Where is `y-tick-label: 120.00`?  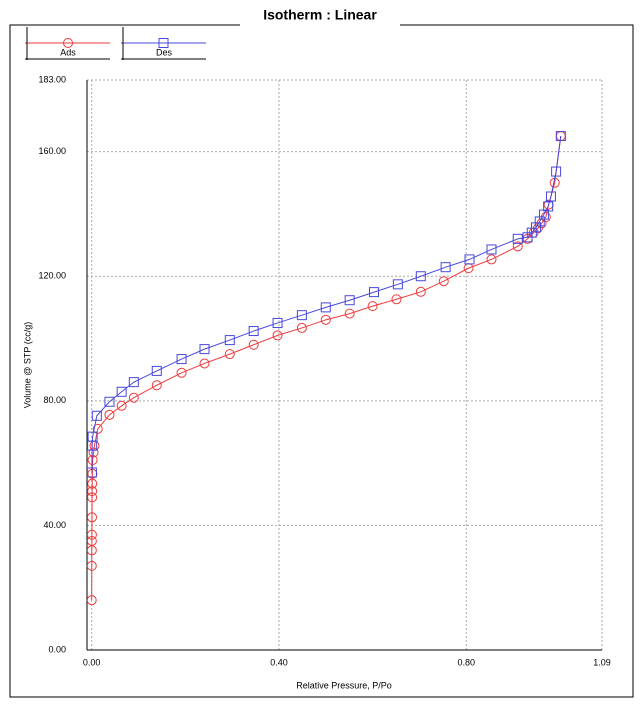
y-tick-label: 120.00 is located at coordinates (52, 276).